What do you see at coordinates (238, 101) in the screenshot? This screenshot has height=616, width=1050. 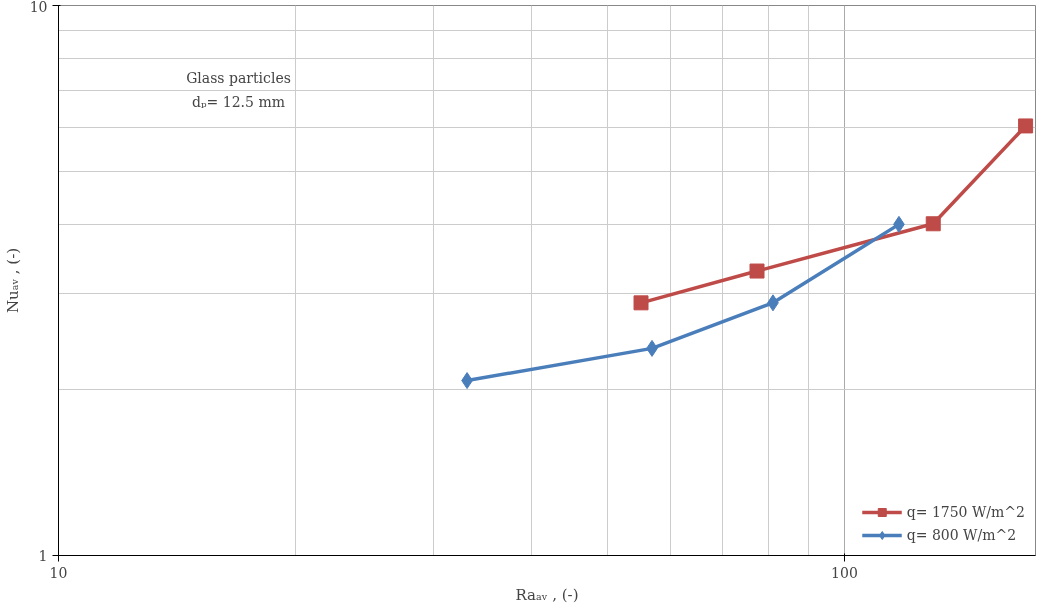 I see `annotation: dₚ= 12.5 mm` at bounding box center [238, 101].